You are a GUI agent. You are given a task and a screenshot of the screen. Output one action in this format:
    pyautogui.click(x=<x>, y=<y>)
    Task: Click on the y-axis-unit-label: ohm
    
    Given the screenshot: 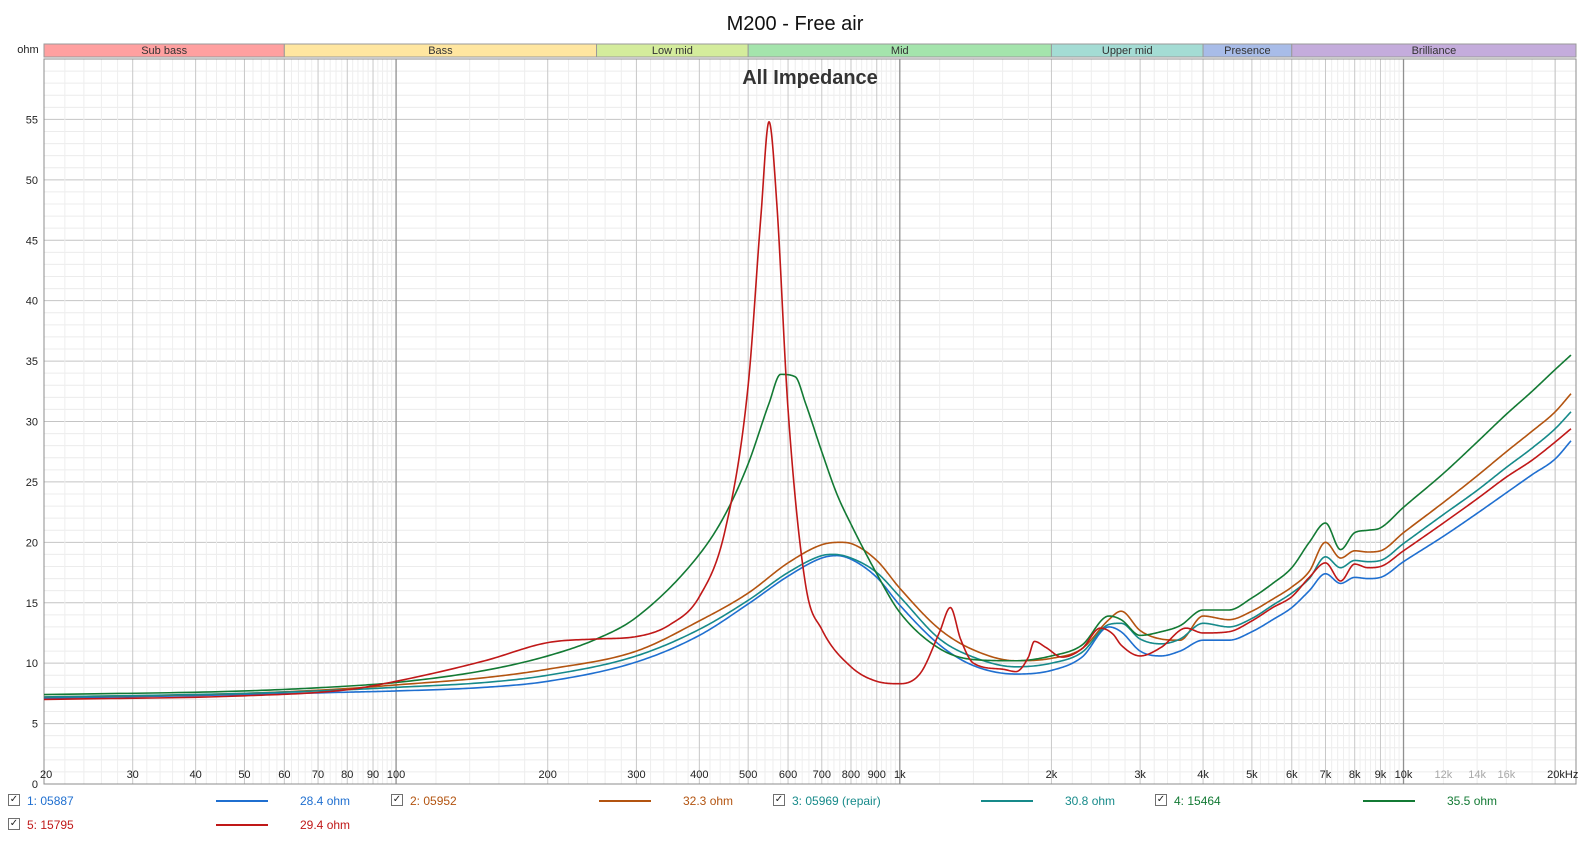 What is the action you would take?
    pyautogui.click(x=27, y=50)
    